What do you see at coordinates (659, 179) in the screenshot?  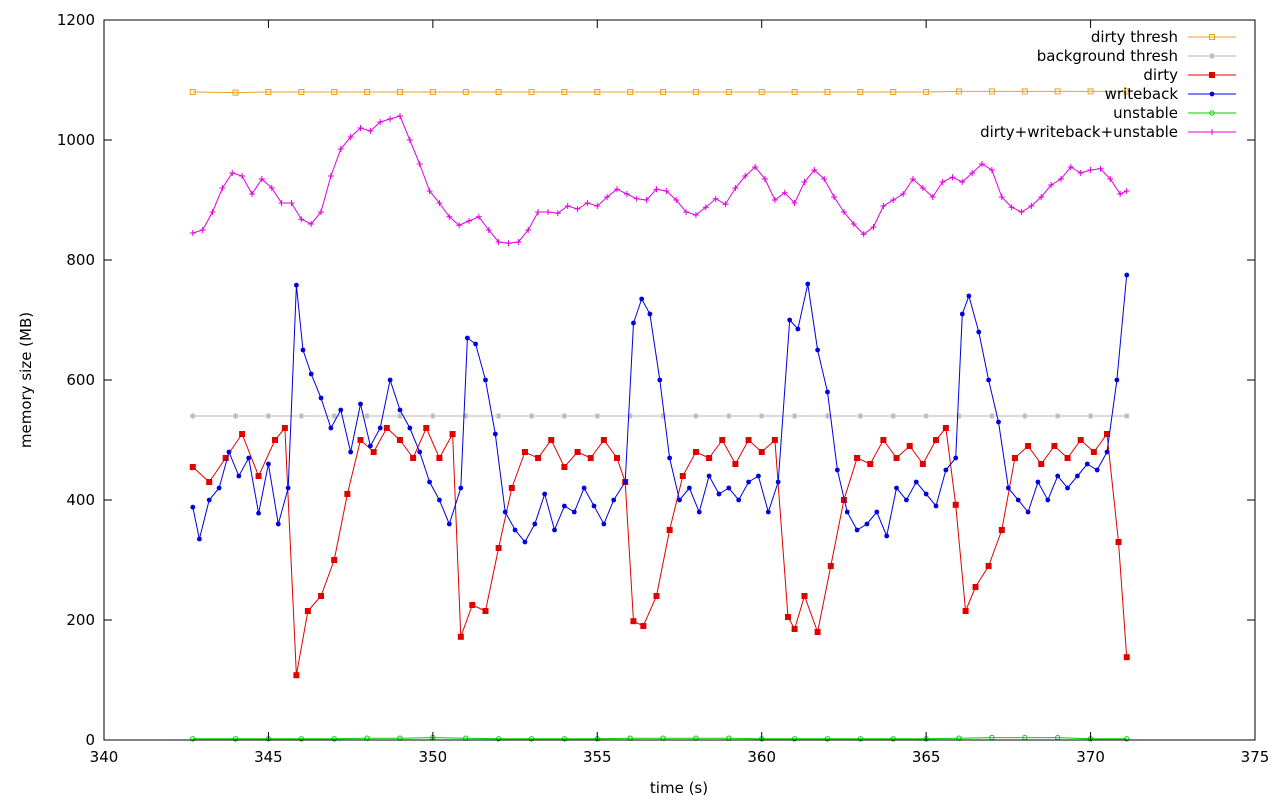 I see `series-line` at bounding box center [659, 179].